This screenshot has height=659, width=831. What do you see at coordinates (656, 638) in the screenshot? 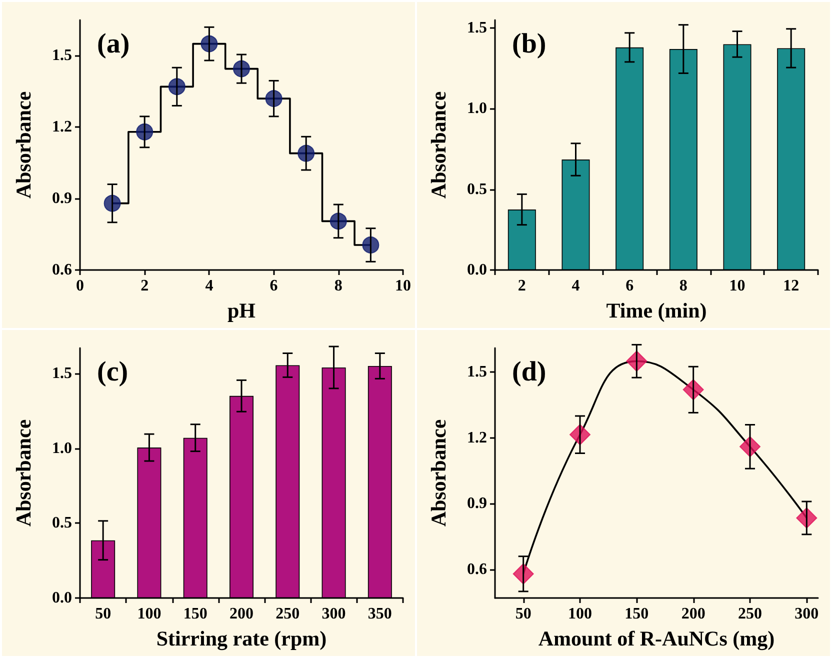
I see `x-axis-title: Amount of R-AuNCs (mg)` at bounding box center [656, 638].